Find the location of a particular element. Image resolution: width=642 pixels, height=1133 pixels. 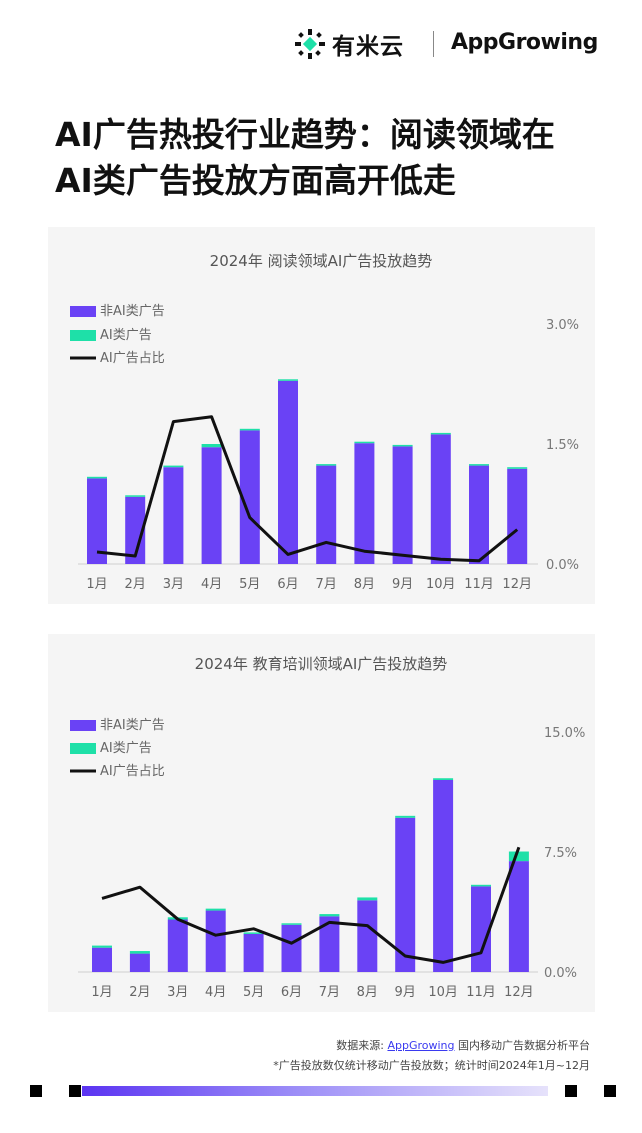

youmi-logo-text: 有米云 is located at coordinates (368, 47).